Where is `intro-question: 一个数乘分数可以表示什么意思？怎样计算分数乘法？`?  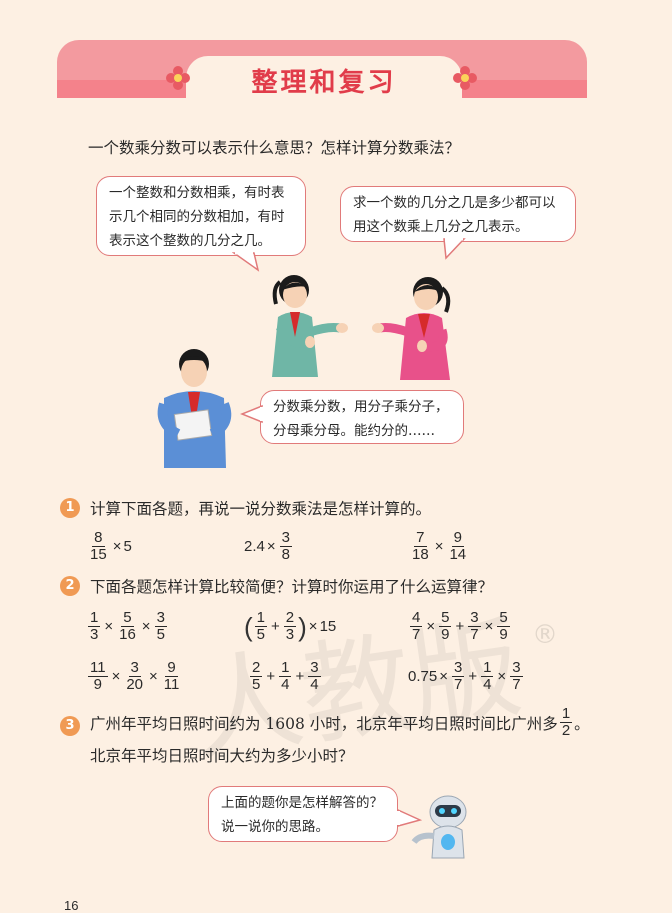 intro-question: 一个数乘分数可以表示什么意思？怎样计算分数乘法？ is located at coordinates (274, 148).